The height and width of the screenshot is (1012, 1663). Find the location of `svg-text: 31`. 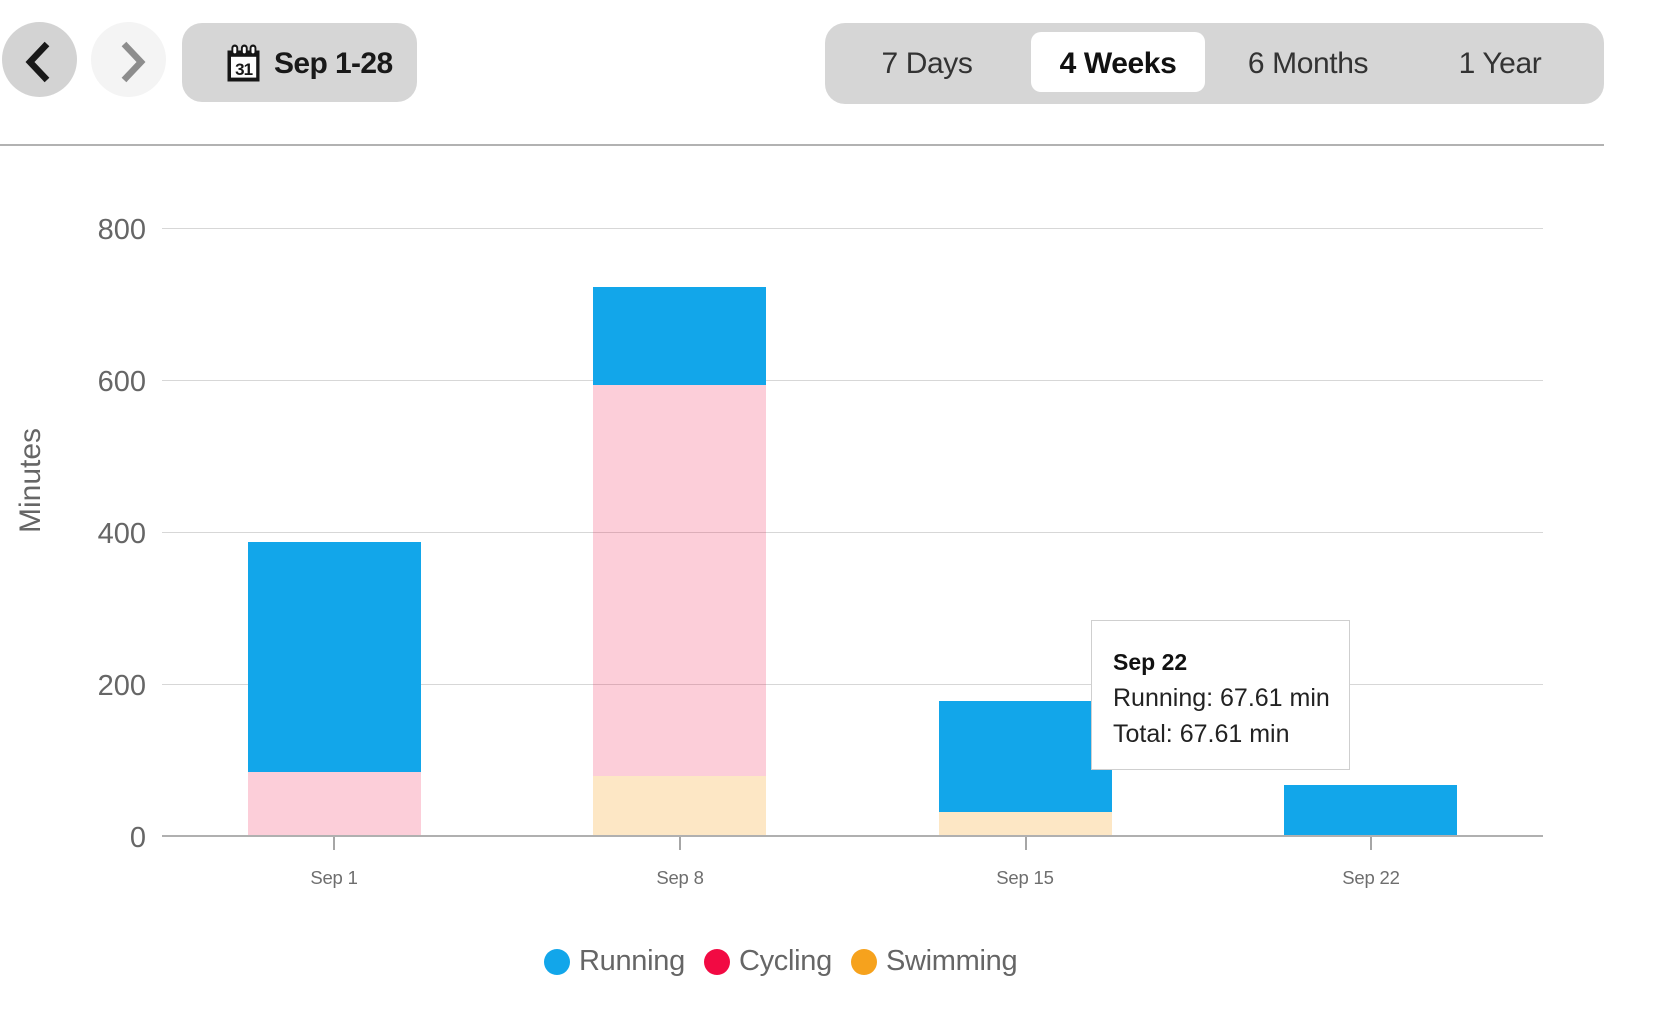

svg-text: 31 is located at coordinates (243, 69).